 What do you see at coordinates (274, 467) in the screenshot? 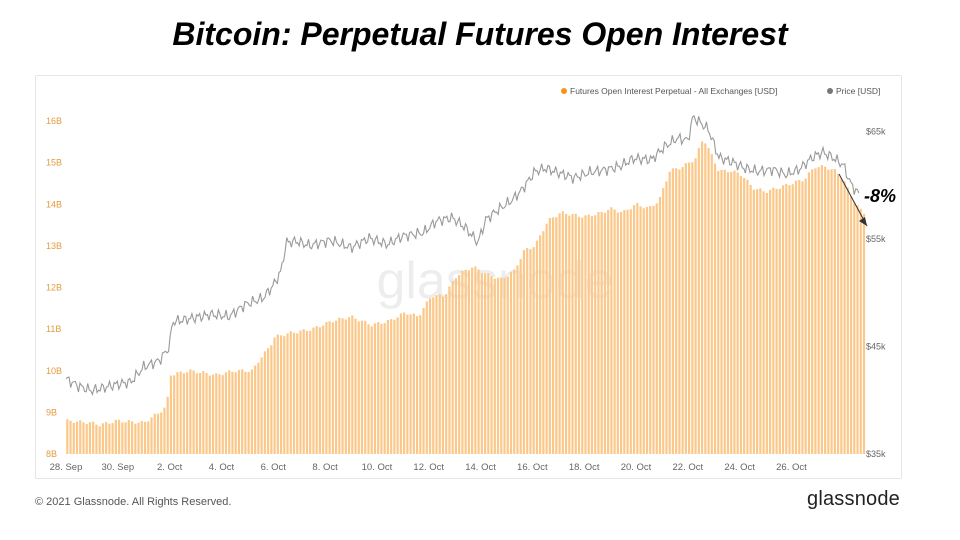
I see `x-axis-tick-label: 6. Oct` at bounding box center [274, 467].